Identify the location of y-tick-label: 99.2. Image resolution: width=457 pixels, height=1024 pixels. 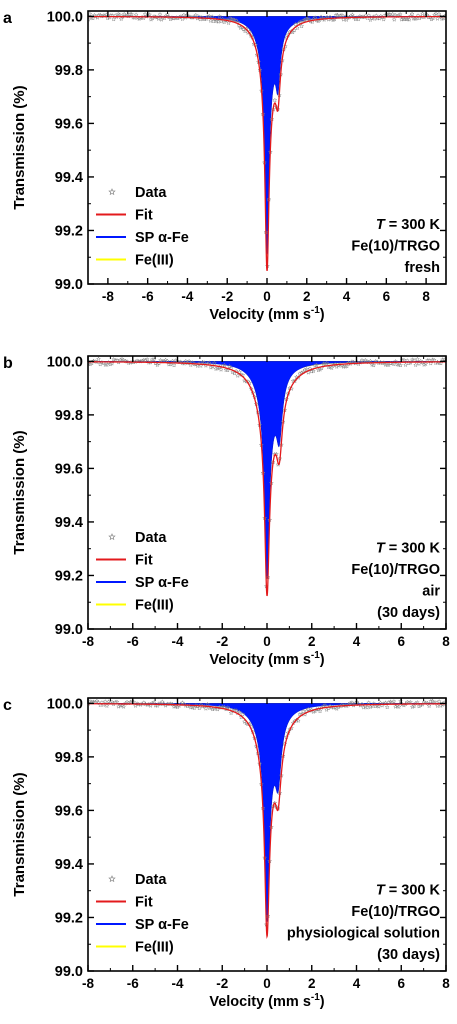
(69, 231).